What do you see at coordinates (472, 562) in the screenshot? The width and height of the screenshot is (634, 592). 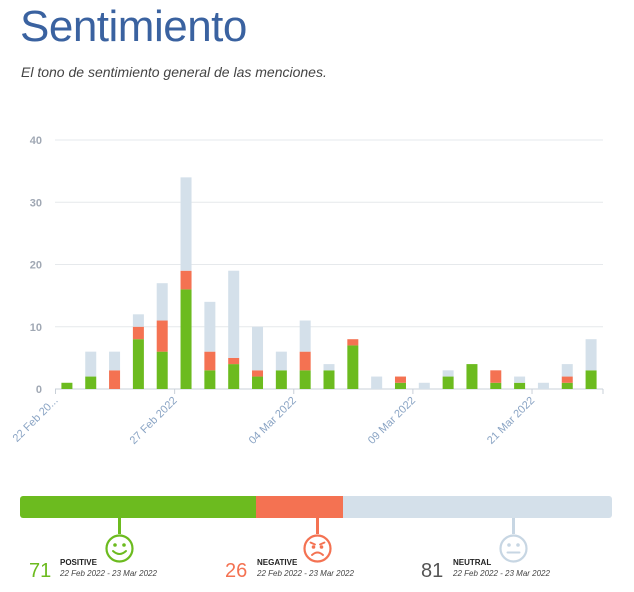 I see `neutral-label: NEUTRAL` at bounding box center [472, 562].